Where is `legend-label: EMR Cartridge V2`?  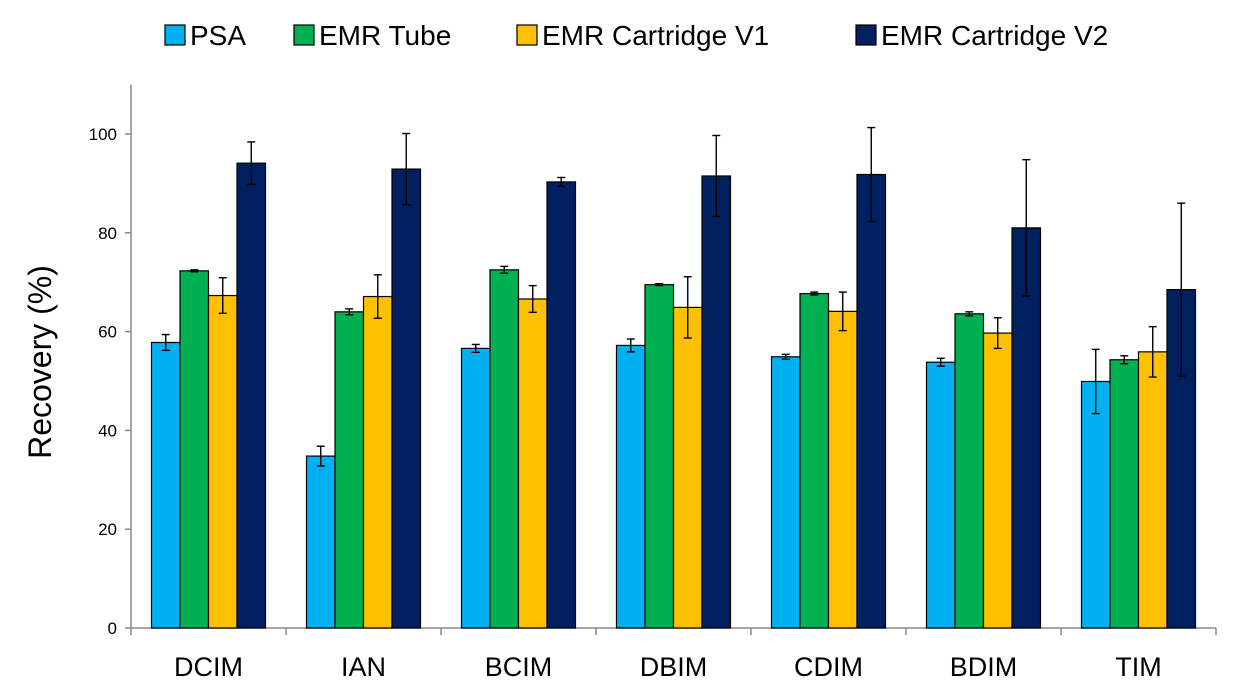 legend-label: EMR Cartridge V2 is located at coordinates (994, 35).